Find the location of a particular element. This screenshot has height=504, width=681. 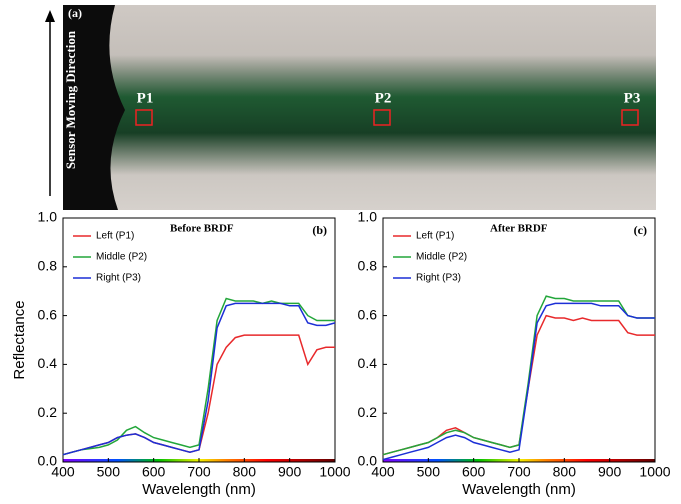

point-label: P3 is located at coordinates (632, 98).